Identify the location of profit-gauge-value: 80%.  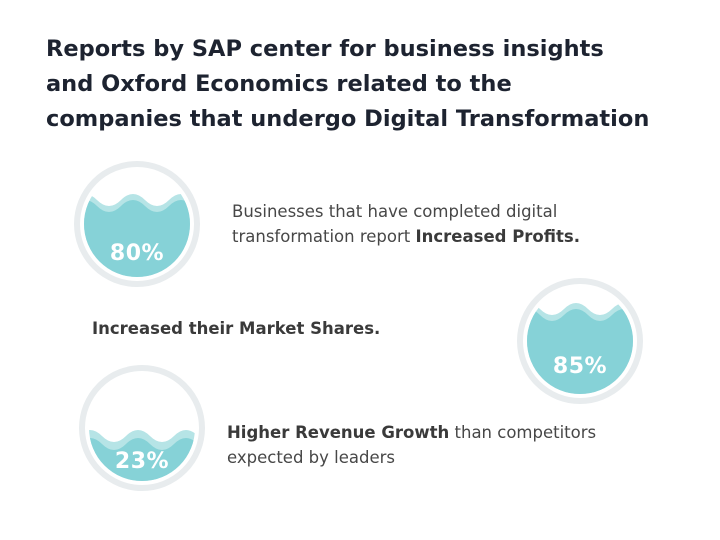
(137, 253).